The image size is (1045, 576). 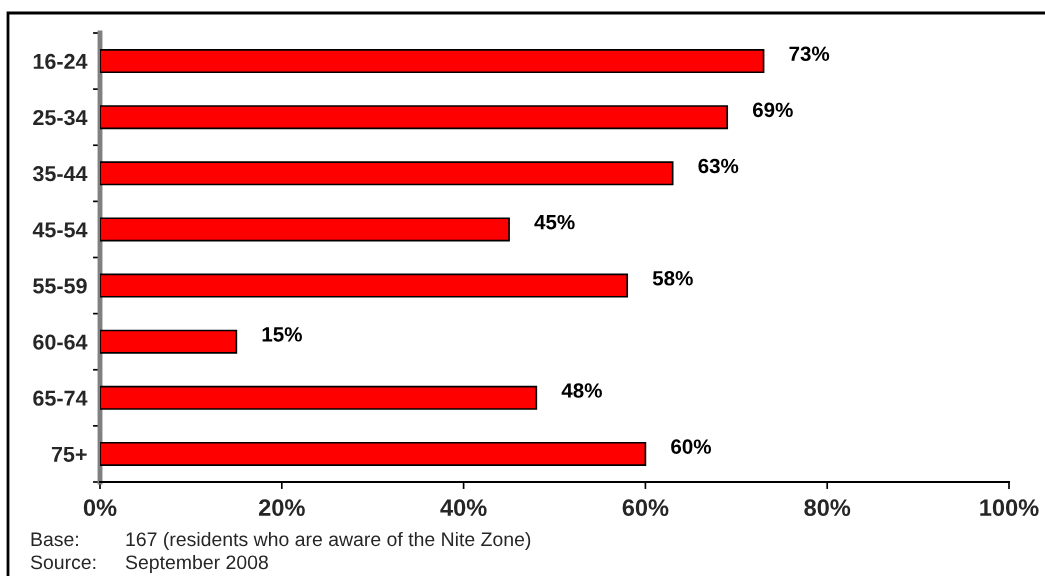 What do you see at coordinates (60, 342) in the screenshot?
I see `y-tick-label: 60-64` at bounding box center [60, 342].